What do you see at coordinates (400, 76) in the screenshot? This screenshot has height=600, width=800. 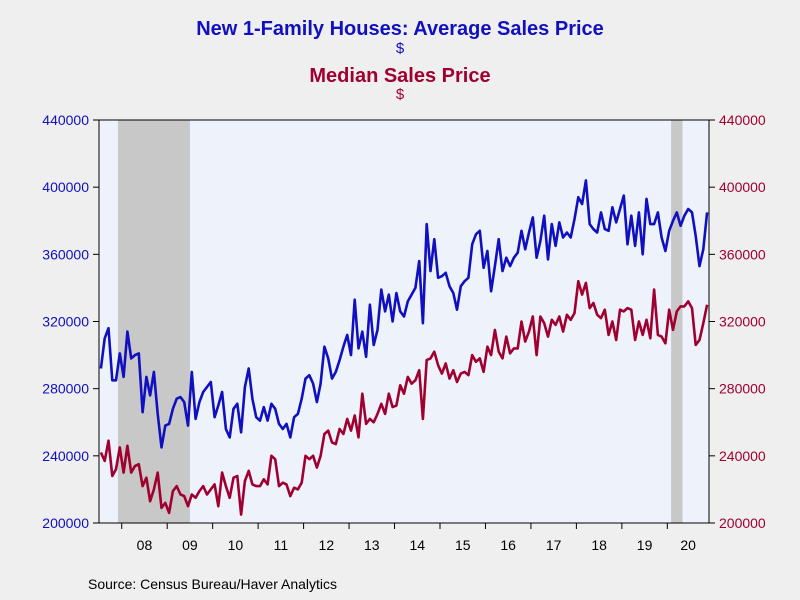 I see `chart-subtitle: Median Sales Price` at bounding box center [400, 76].